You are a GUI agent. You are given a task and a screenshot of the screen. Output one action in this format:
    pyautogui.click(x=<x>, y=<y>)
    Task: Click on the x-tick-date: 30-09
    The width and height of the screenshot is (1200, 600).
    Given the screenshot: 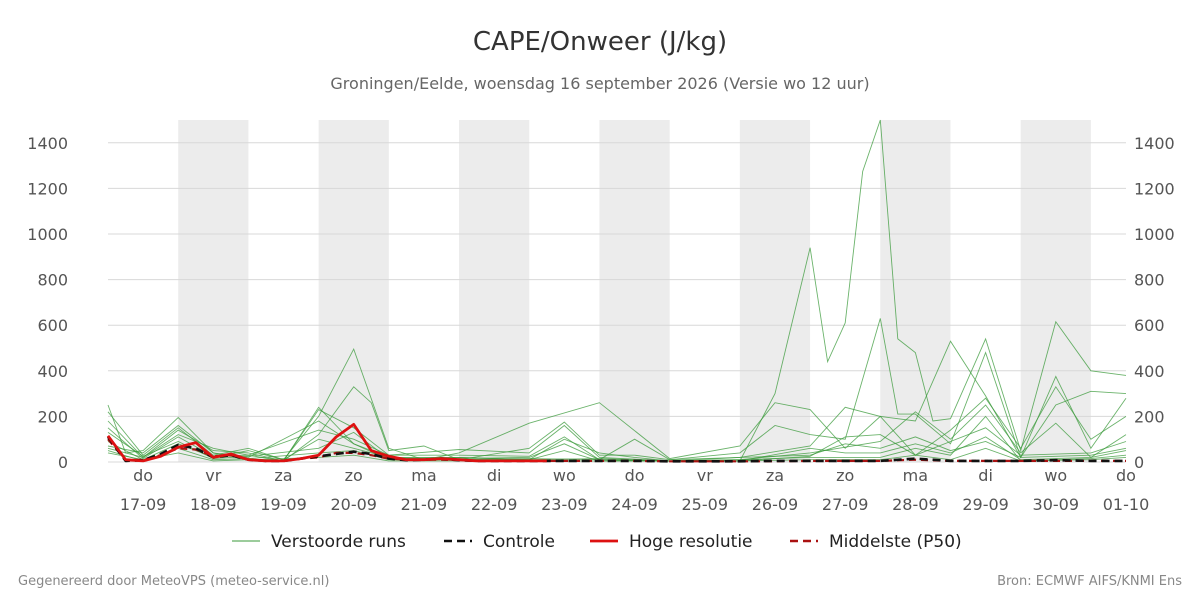 What is the action you would take?
    pyautogui.click(x=1056, y=504)
    